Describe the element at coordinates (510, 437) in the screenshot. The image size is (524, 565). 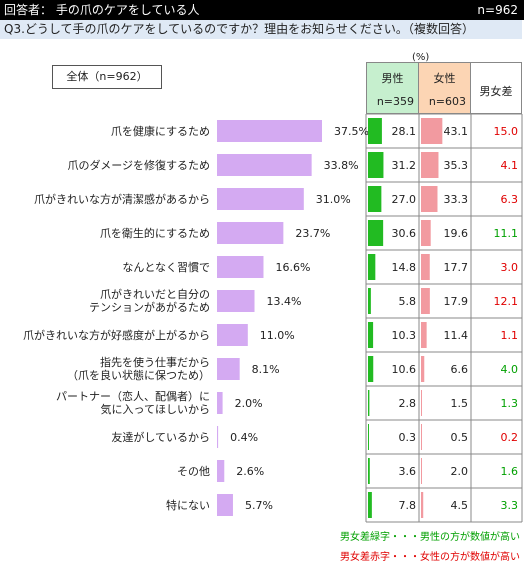
I see `diff-value: 0.2` at that location.